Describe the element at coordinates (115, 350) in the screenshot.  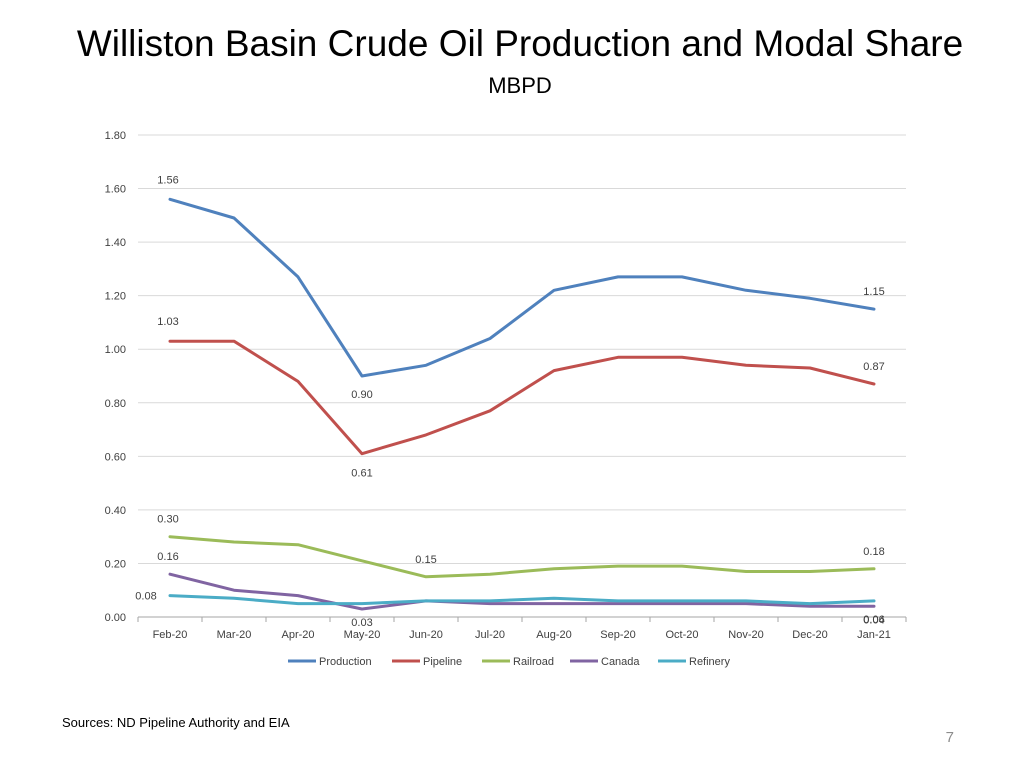
I see `y-tick-label: 1.00` at that location.